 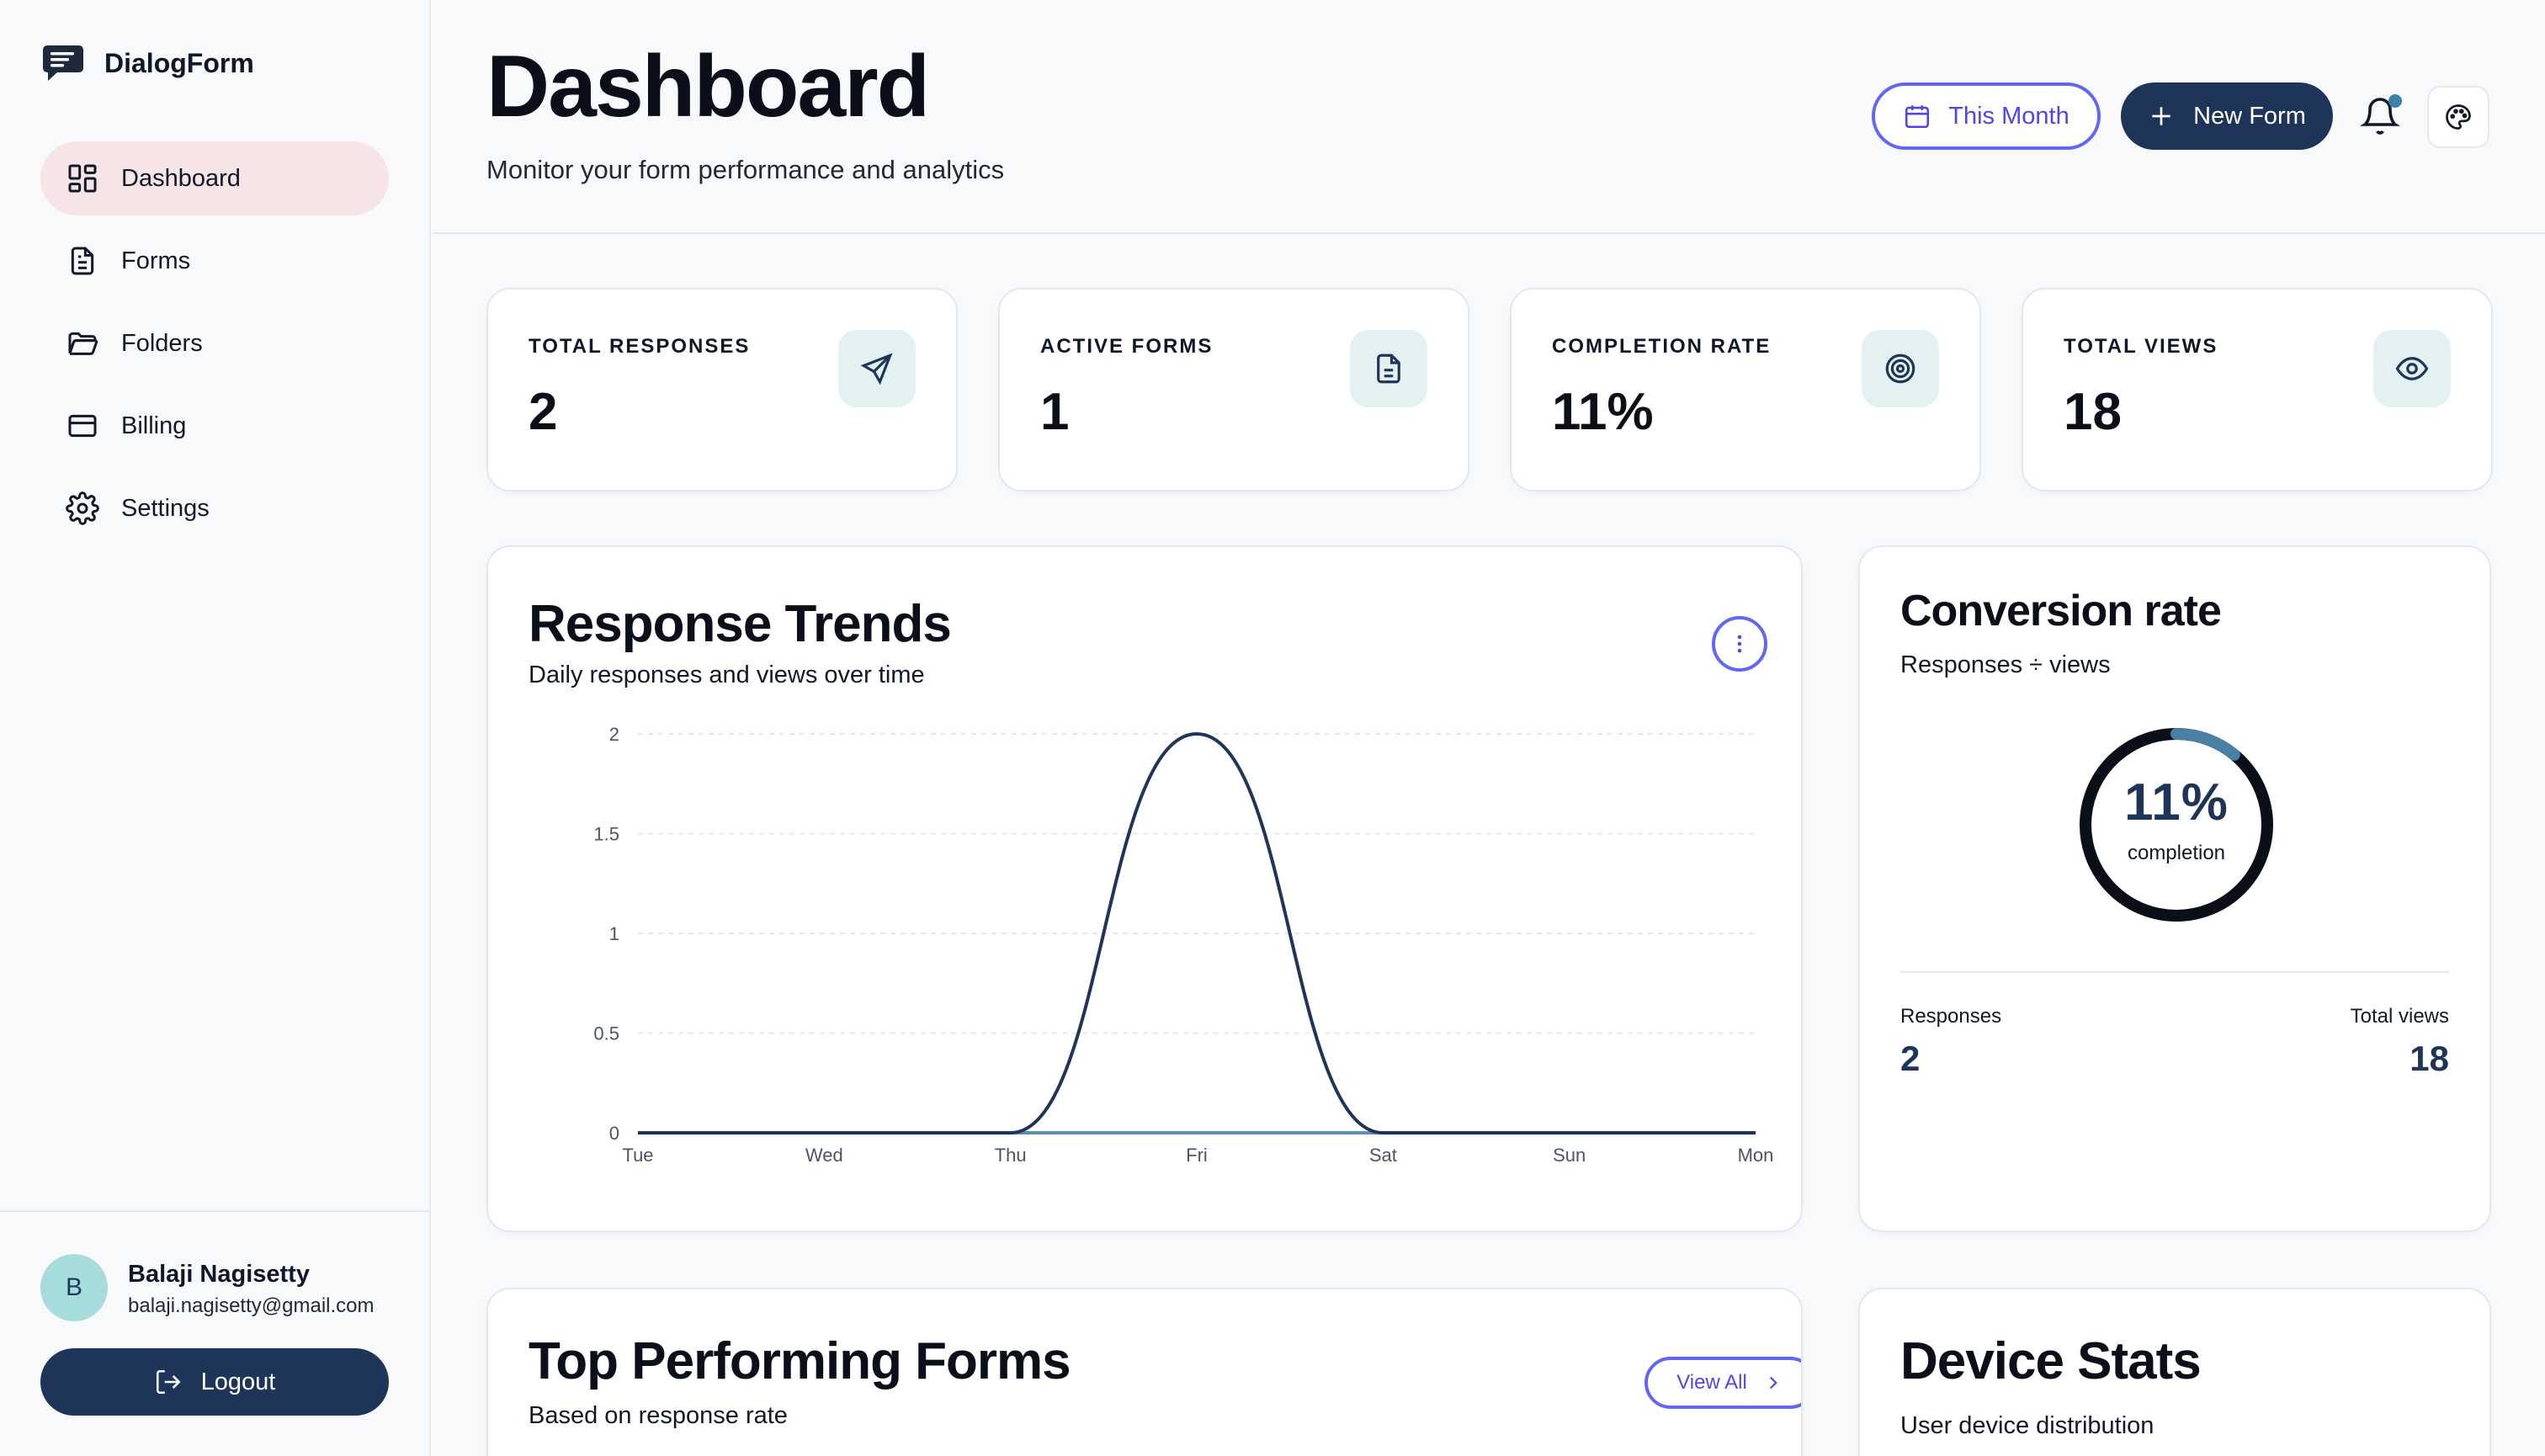 I want to click on y-tick-label: 1.5, so click(x=606, y=834).